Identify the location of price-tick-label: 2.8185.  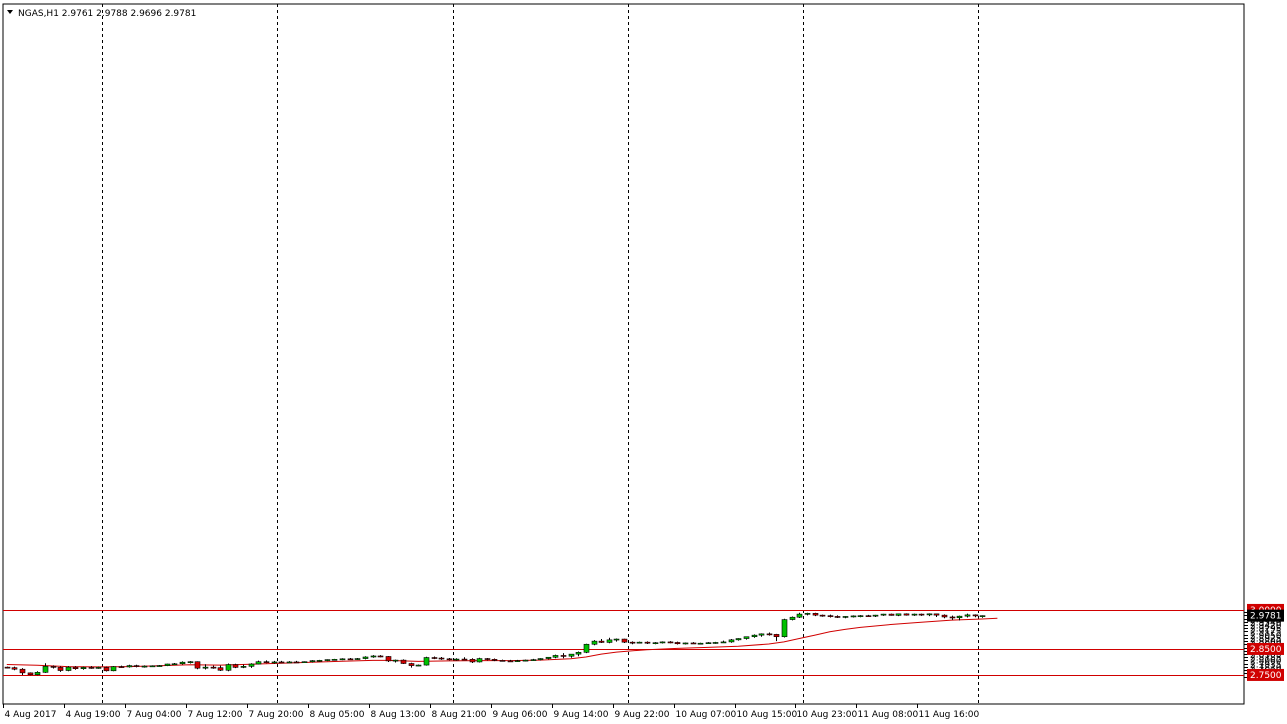
(1266, 659).